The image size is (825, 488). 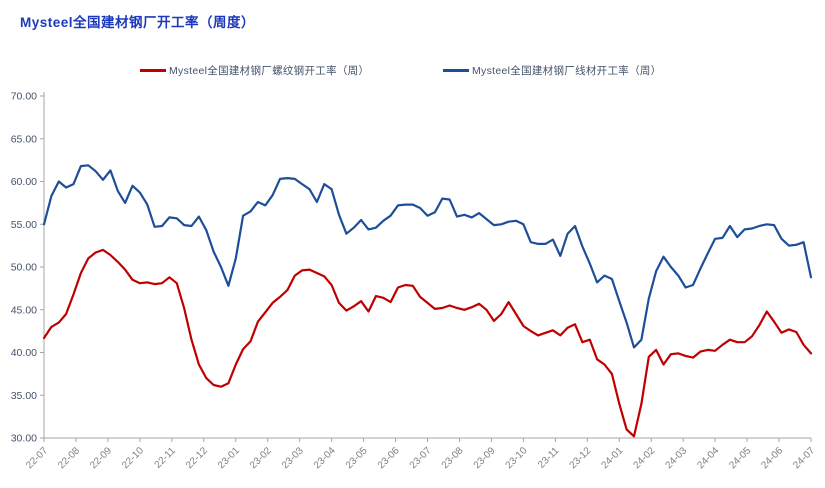 What do you see at coordinates (644, 458) in the screenshot?
I see `x-tick-label: 24-02` at bounding box center [644, 458].